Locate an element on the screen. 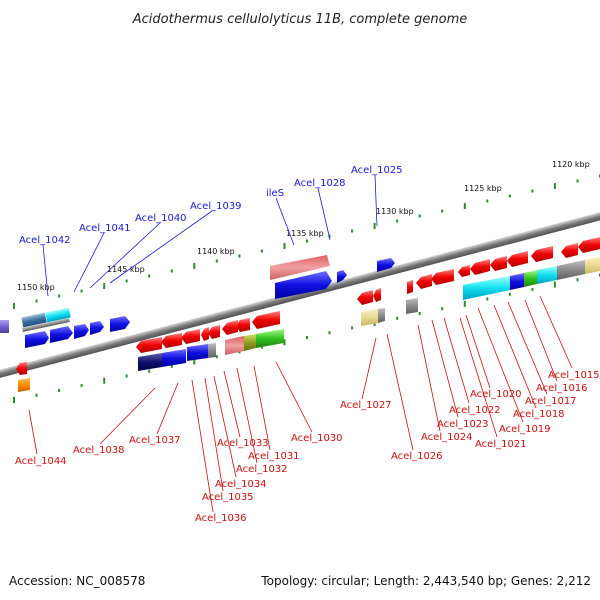 This screenshot has height=600, width=600. gene-feature-gray-left is located at coordinates (46, 325).